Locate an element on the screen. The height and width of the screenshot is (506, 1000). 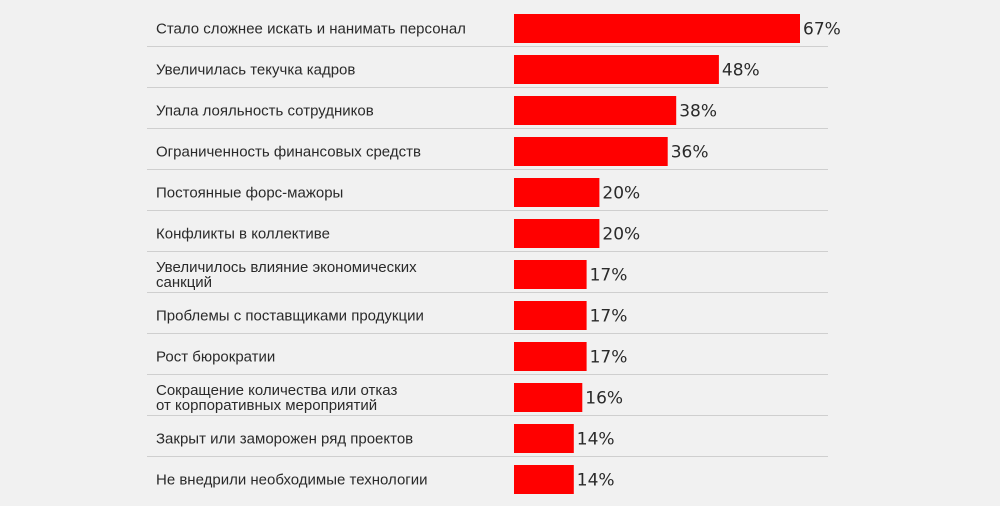
category-label: Ограниченность финансовых средств is located at coordinates (288, 152).